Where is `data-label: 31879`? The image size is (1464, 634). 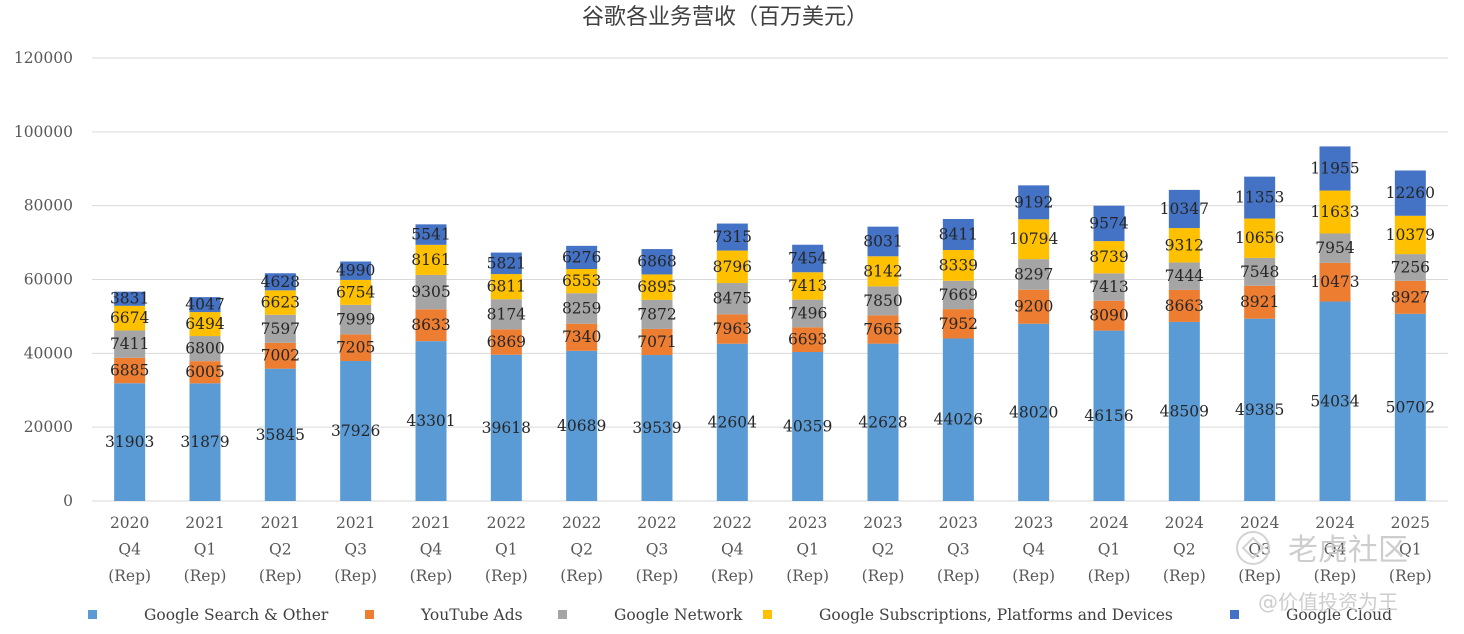
data-label: 31879 is located at coordinates (204, 442).